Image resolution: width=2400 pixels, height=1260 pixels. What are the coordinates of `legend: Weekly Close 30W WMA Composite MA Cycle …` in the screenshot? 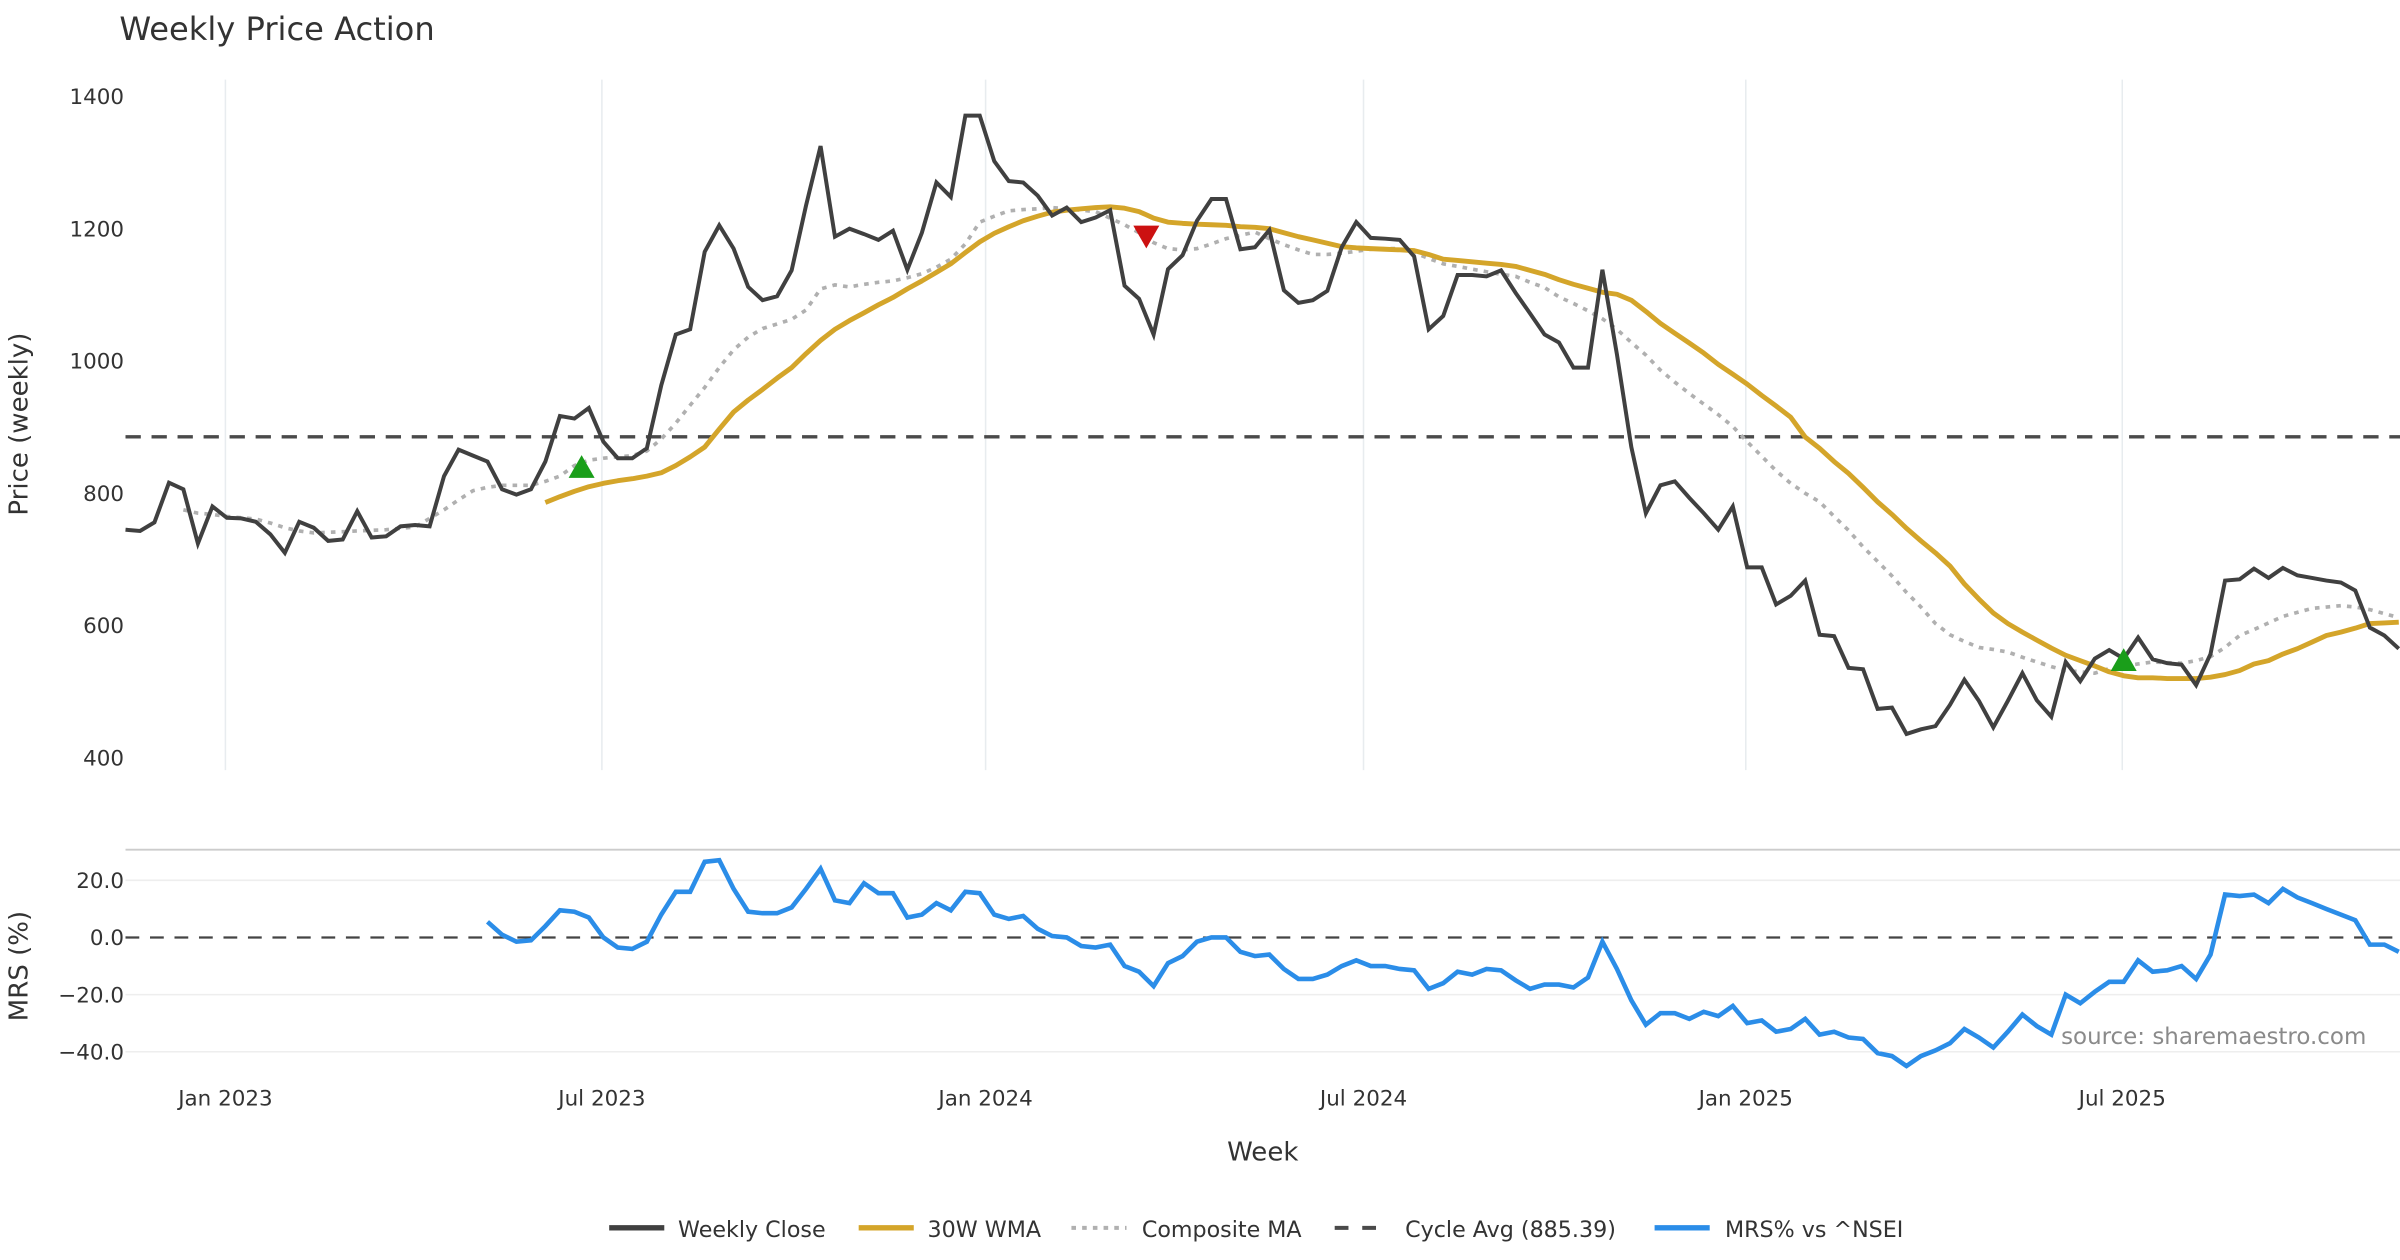 It's located at (1256, 1230).